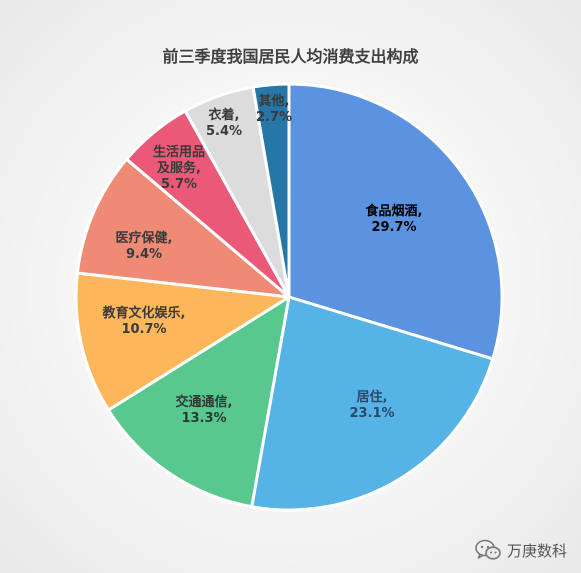  What do you see at coordinates (394, 219) in the screenshot?
I see `slice-label-0: 食品烟酒, 29.7%` at bounding box center [394, 219].